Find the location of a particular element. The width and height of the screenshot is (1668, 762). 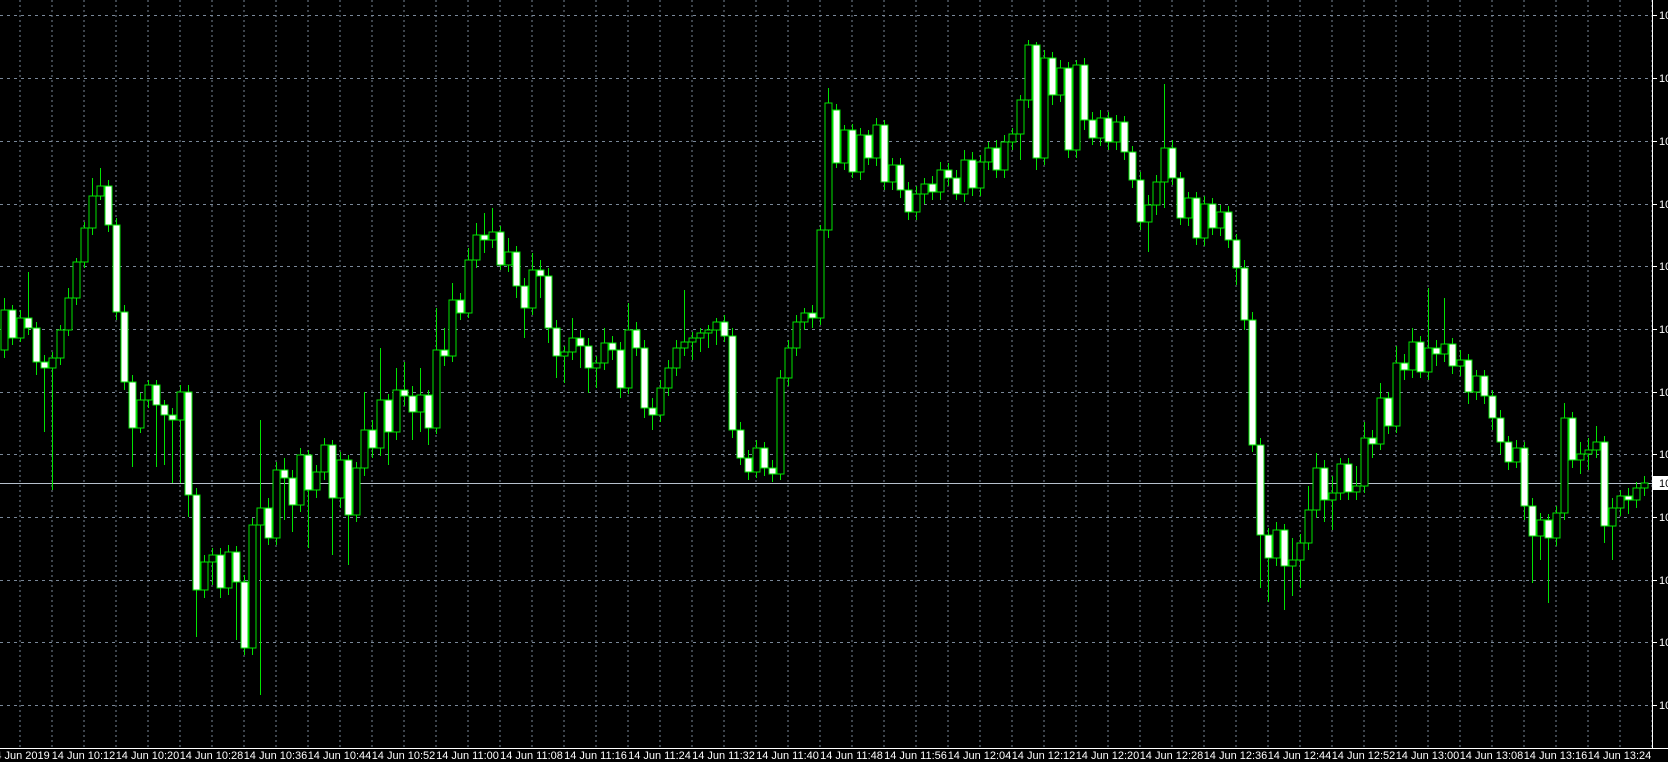

time-tick-label: 14 Jun 10:12 is located at coordinates (84, 756).